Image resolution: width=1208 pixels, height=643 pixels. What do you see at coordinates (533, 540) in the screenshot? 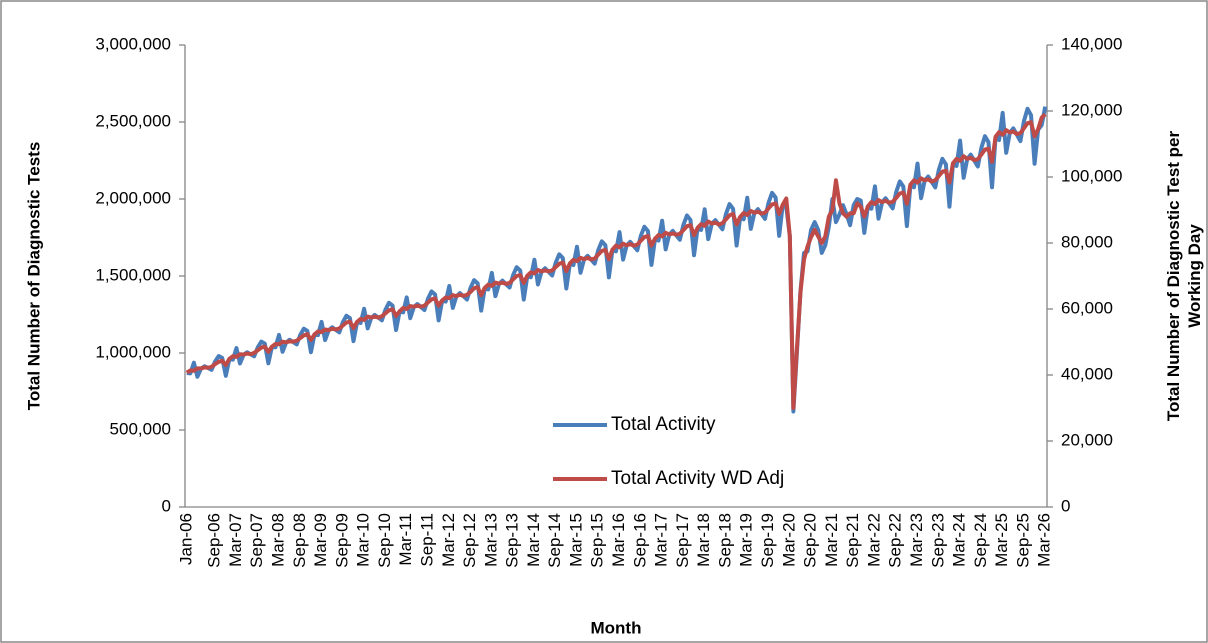
I see `x-tick-label: Mar-14` at bounding box center [533, 540].